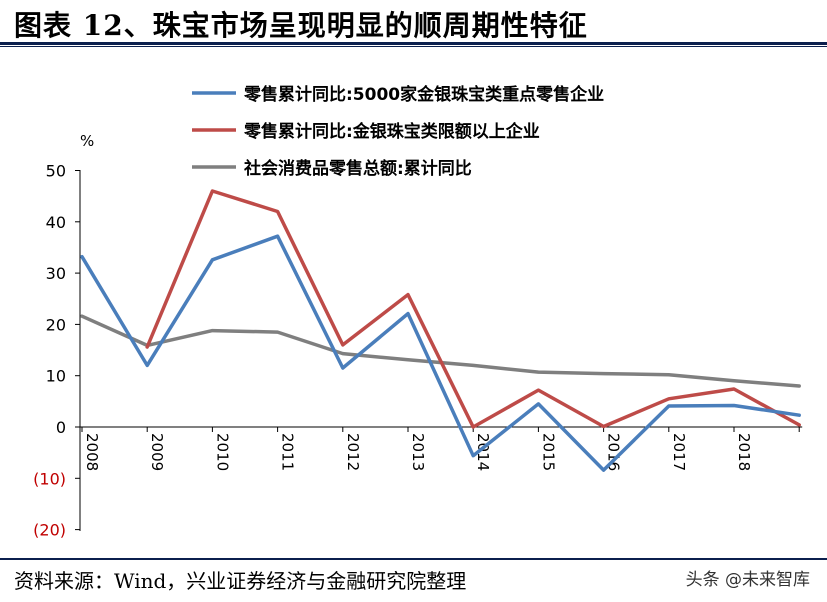 The height and width of the screenshot is (602, 827). What do you see at coordinates (747, 577) in the screenshot?
I see `watermark: 头条 @未来智库` at bounding box center [747, 577].